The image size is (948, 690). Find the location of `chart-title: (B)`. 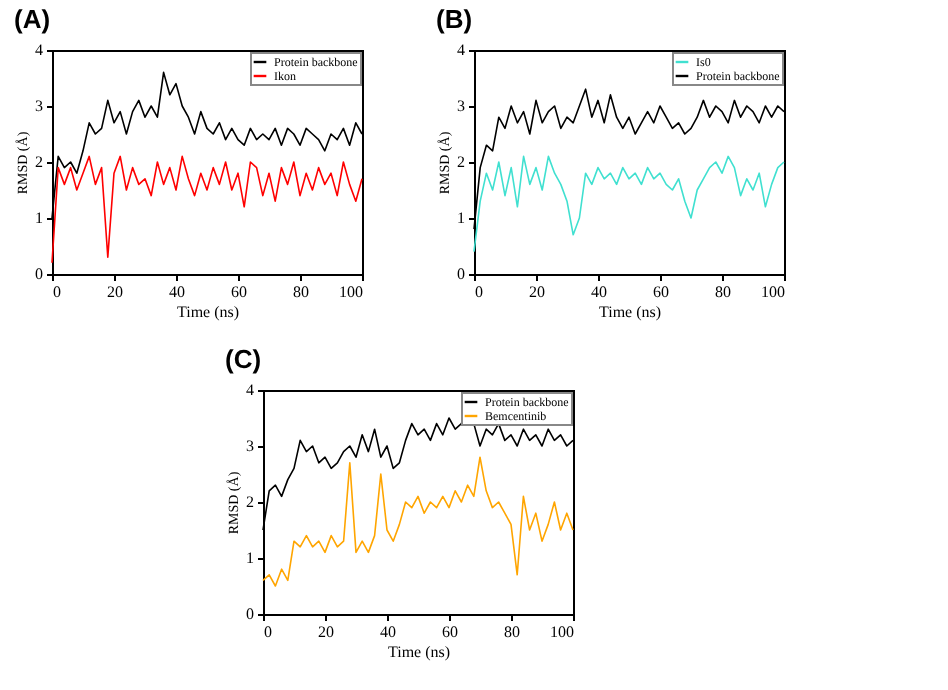

chart-title: (B) is located at coordinates (454, 19).